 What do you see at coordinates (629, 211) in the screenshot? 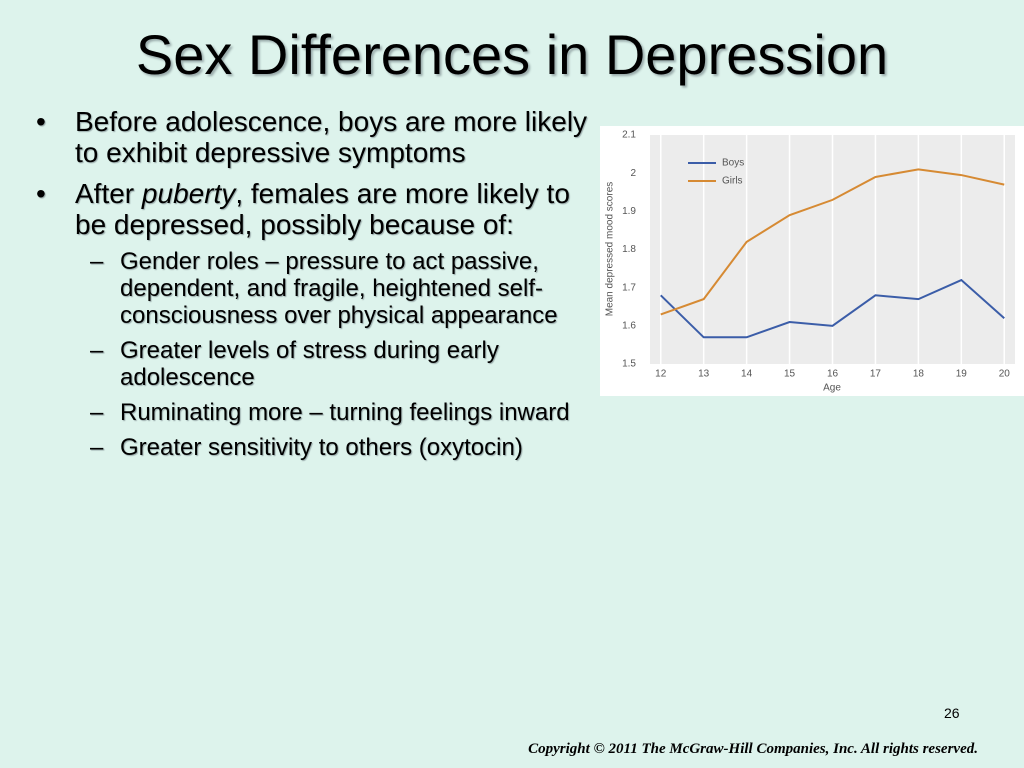
I see `y-tick-label: 1.9` at bounding box center [629, 211].